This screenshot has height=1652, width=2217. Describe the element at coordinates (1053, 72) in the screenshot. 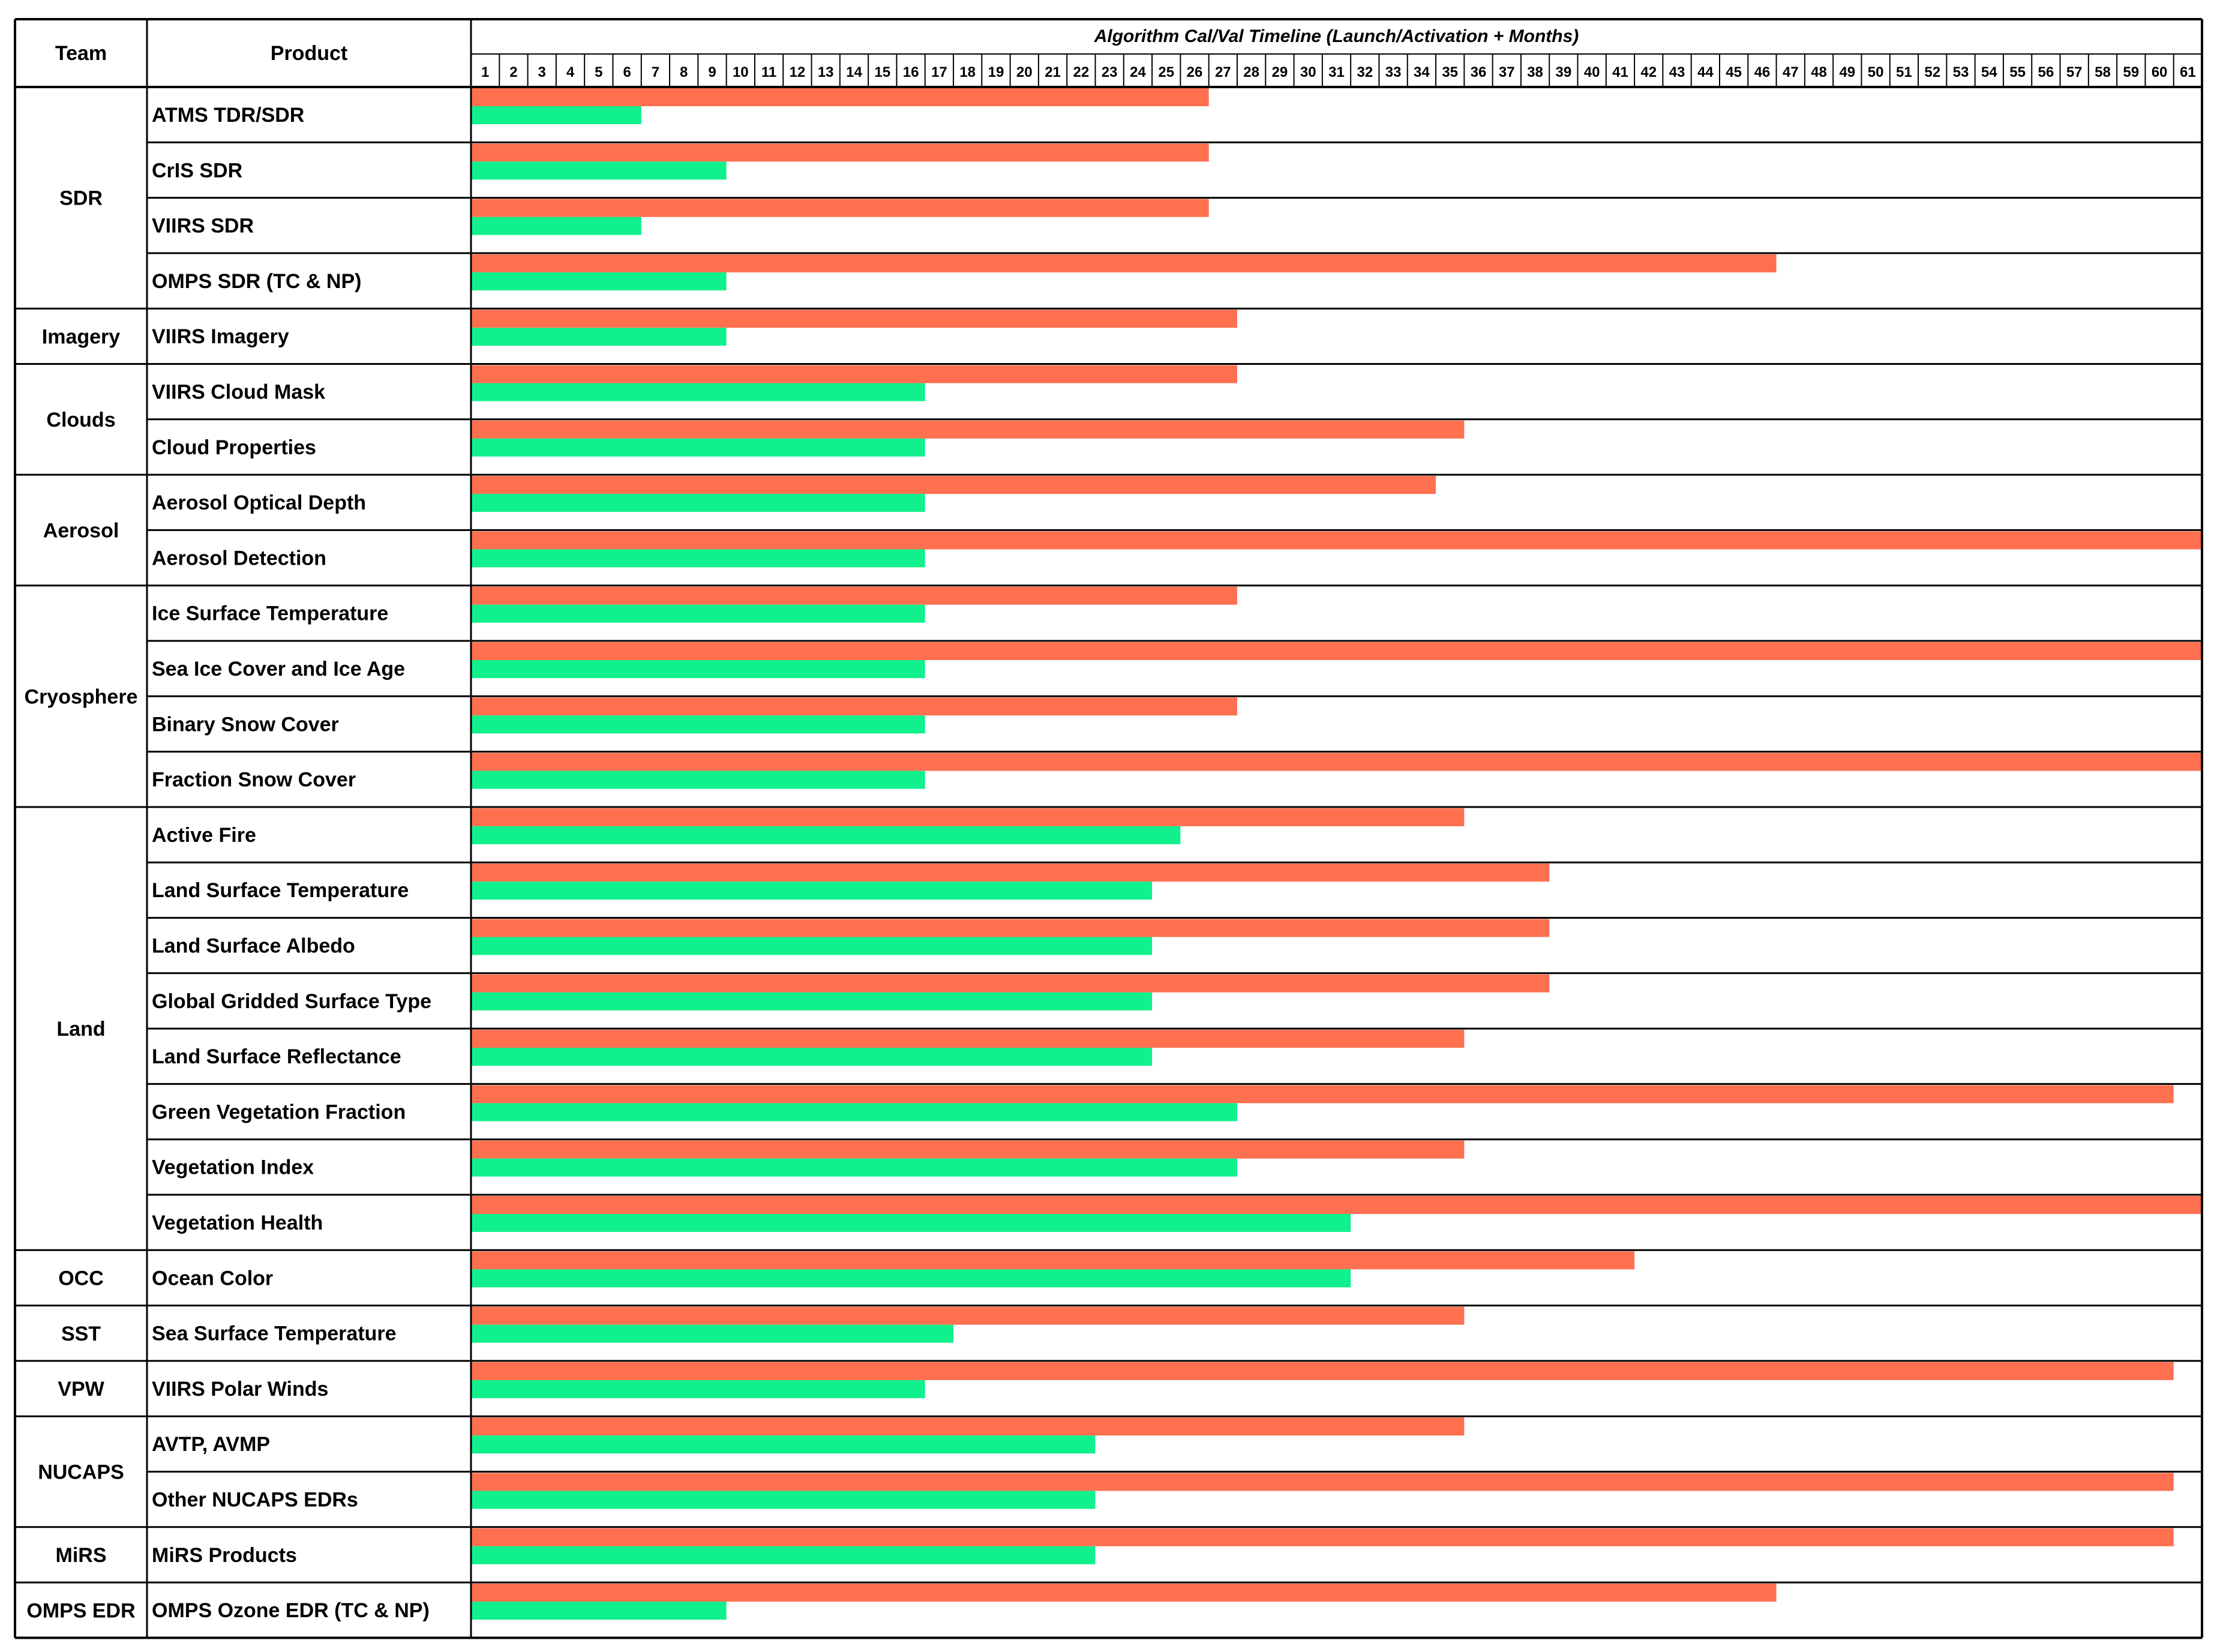

I see `month-tick-label: 21` at that location.